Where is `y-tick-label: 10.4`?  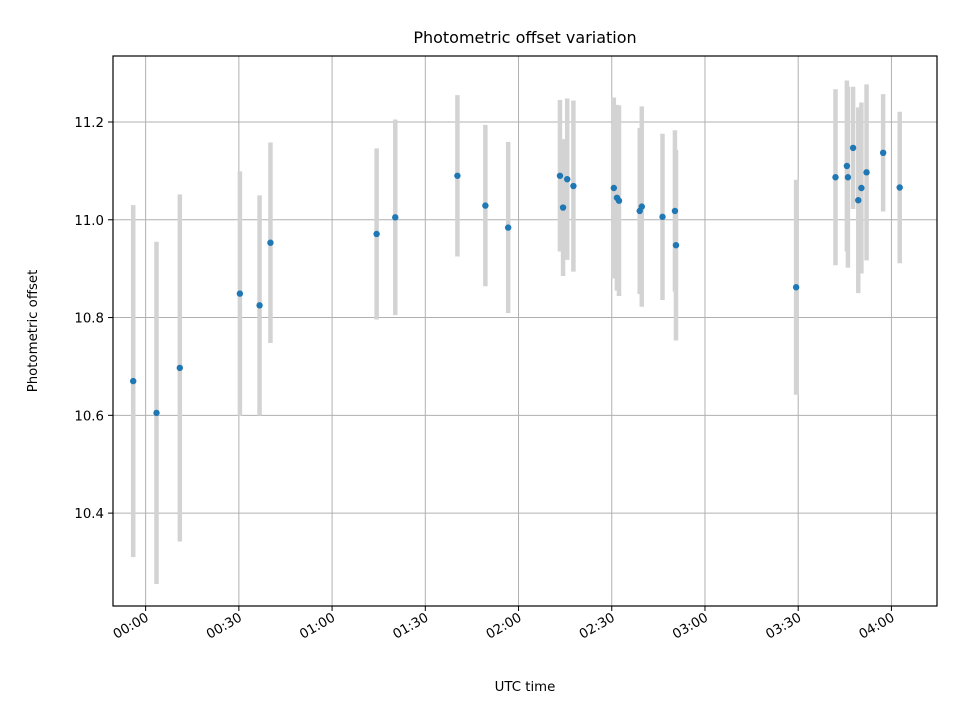 y-tick-label: 10.4 is located at coordinates (89, 514).